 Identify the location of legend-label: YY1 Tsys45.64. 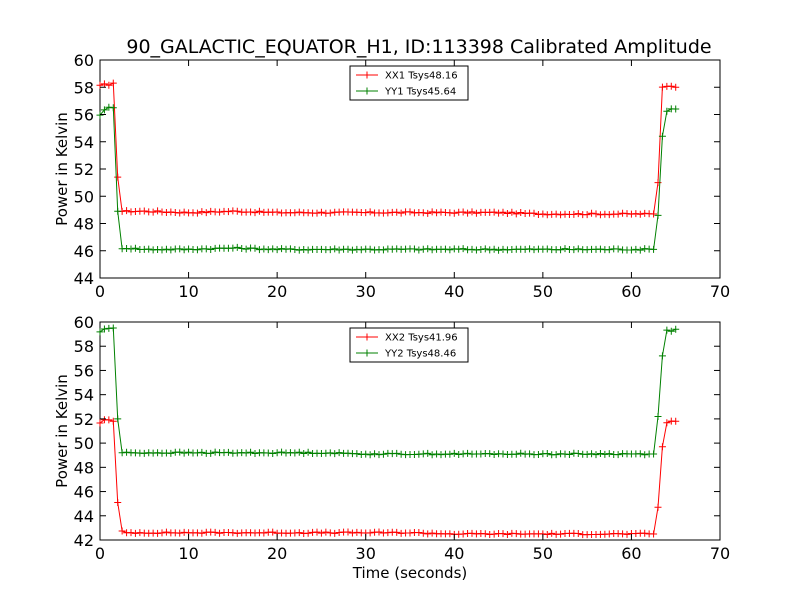
(420, 92).